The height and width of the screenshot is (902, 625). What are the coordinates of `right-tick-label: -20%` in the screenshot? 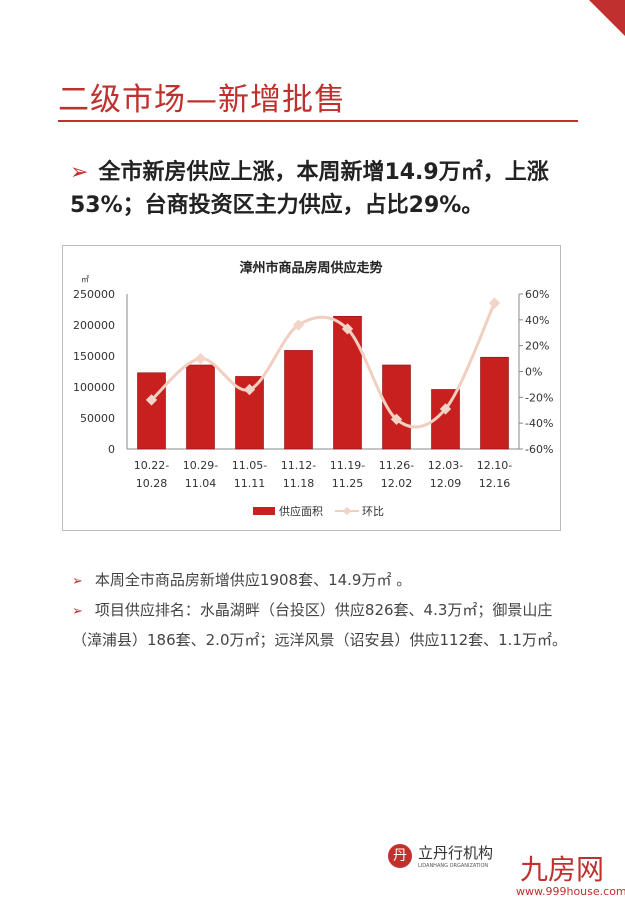 It's located at (539, 397).